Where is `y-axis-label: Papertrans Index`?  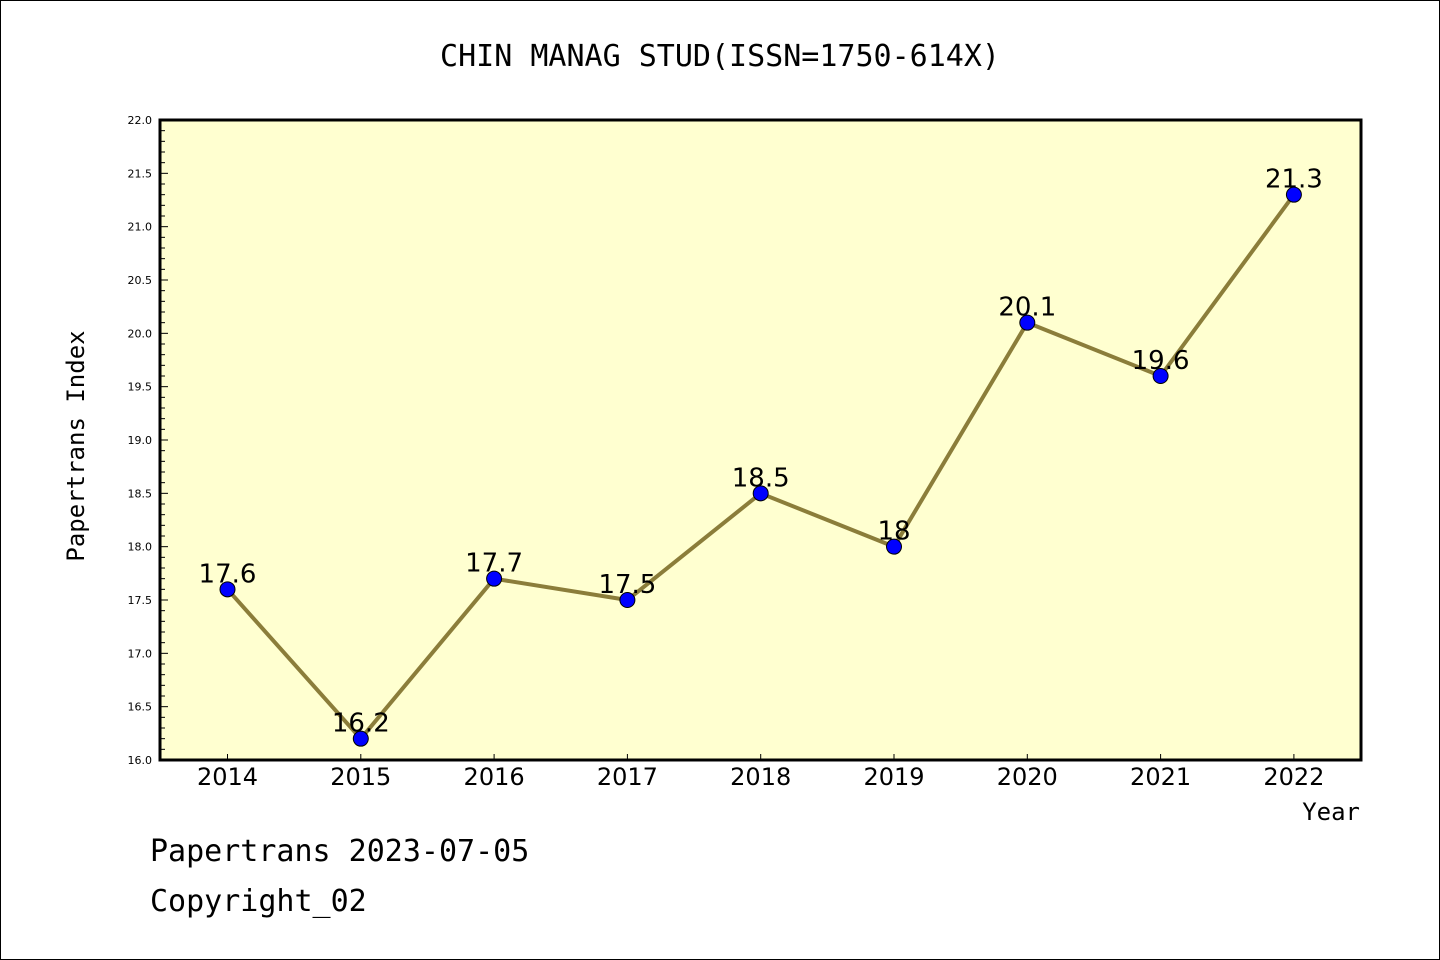
y-axis-label: Papertrans Index is located at coordinates (76, 445).